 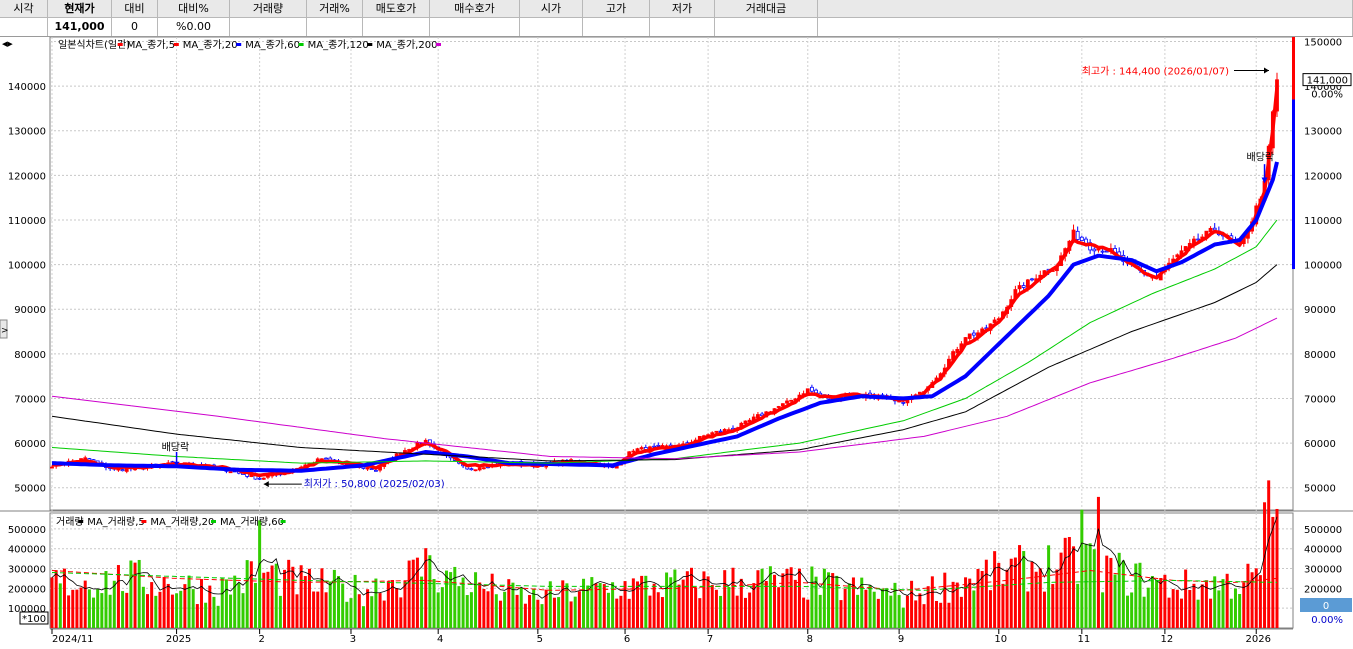 What do you see at coordinates (475, 9) in the screenshot?
I see `header-col-7: 매수호가` at bounding box center [475, 9].